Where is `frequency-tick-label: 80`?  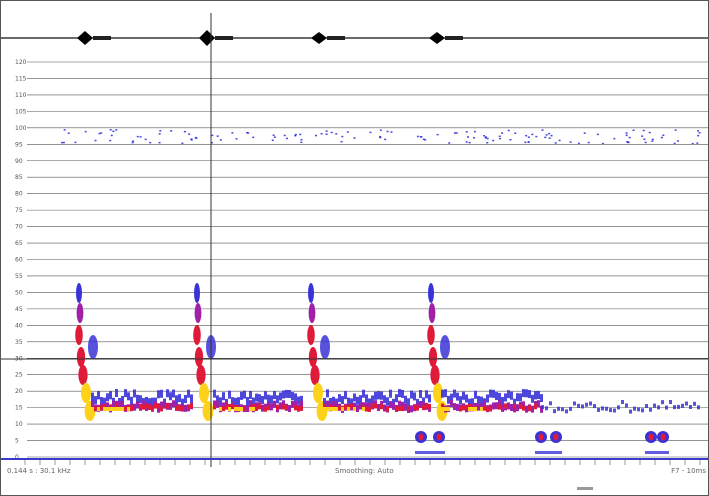
frequency-tick-label: 80 is located at coordinates (19, 194).